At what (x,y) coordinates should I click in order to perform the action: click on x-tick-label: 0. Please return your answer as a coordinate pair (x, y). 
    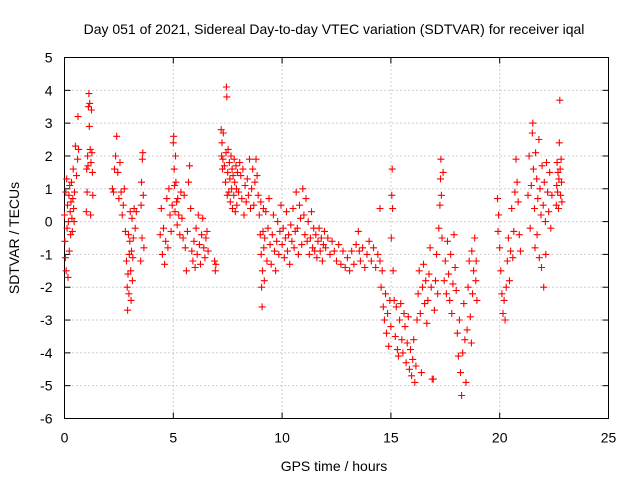
    Looking at the image, I should click on (65, 438).